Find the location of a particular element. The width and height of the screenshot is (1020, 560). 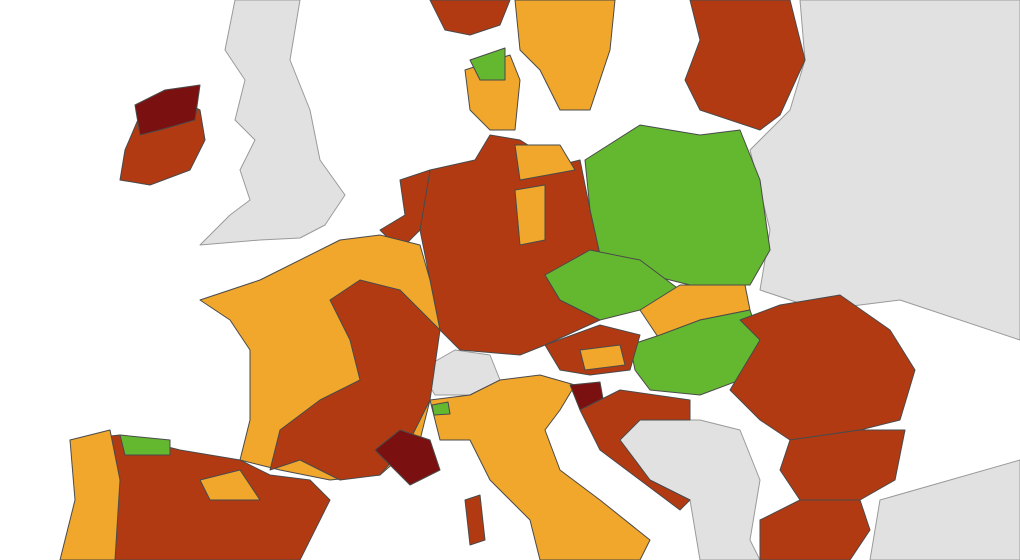

great-britain is located at coordinates (272, 123).